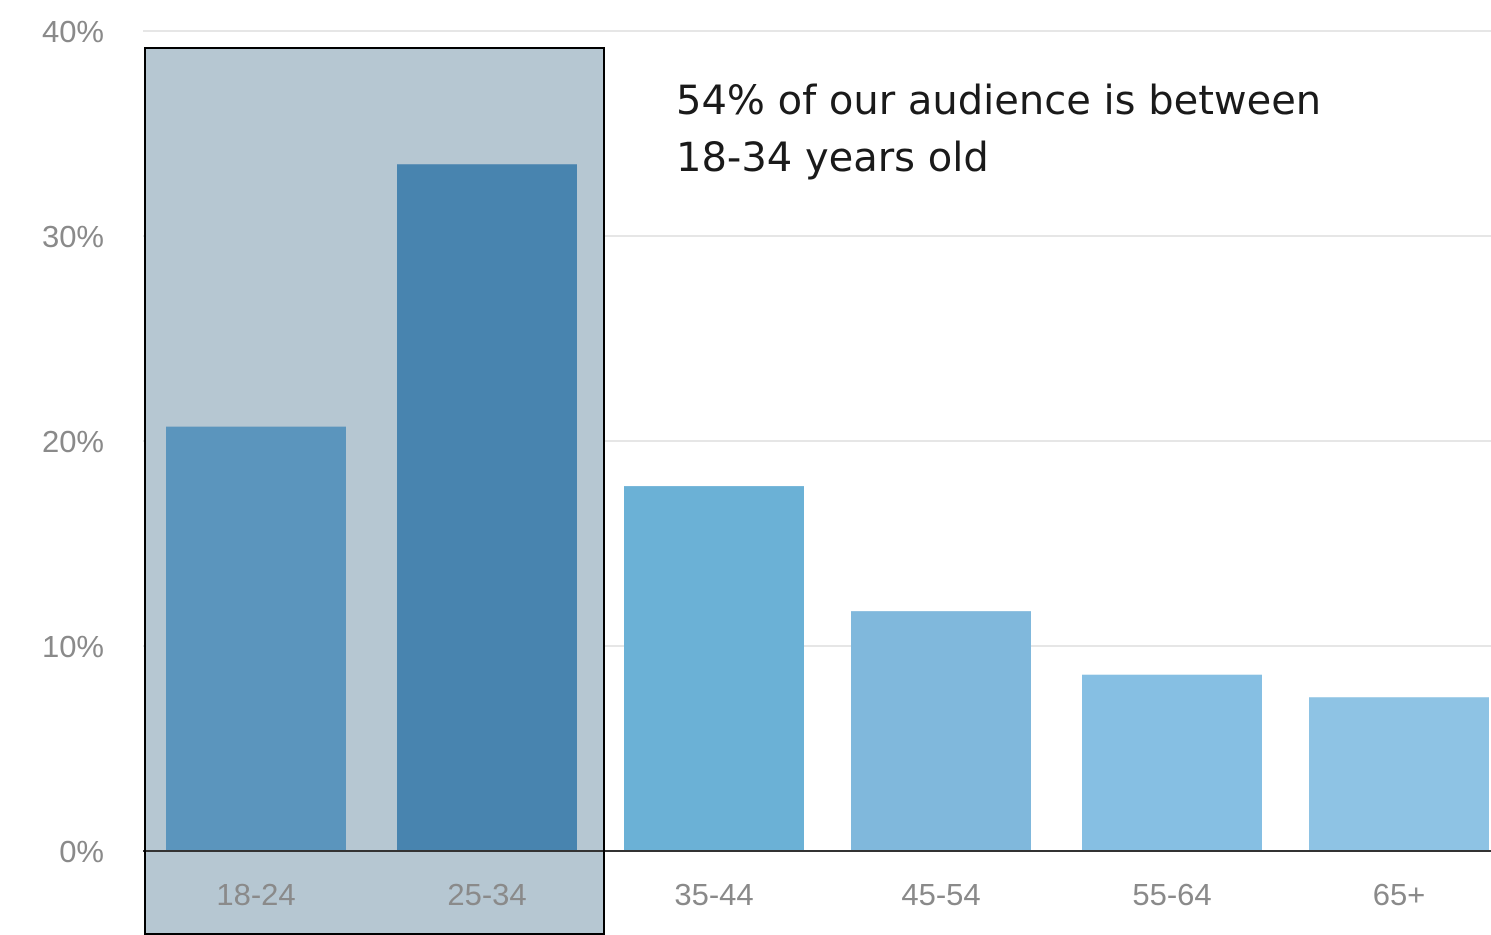  Describe the element at coordinates (1399, 894) in the screenshot. I see `x-tick-label: 65+` at that location.